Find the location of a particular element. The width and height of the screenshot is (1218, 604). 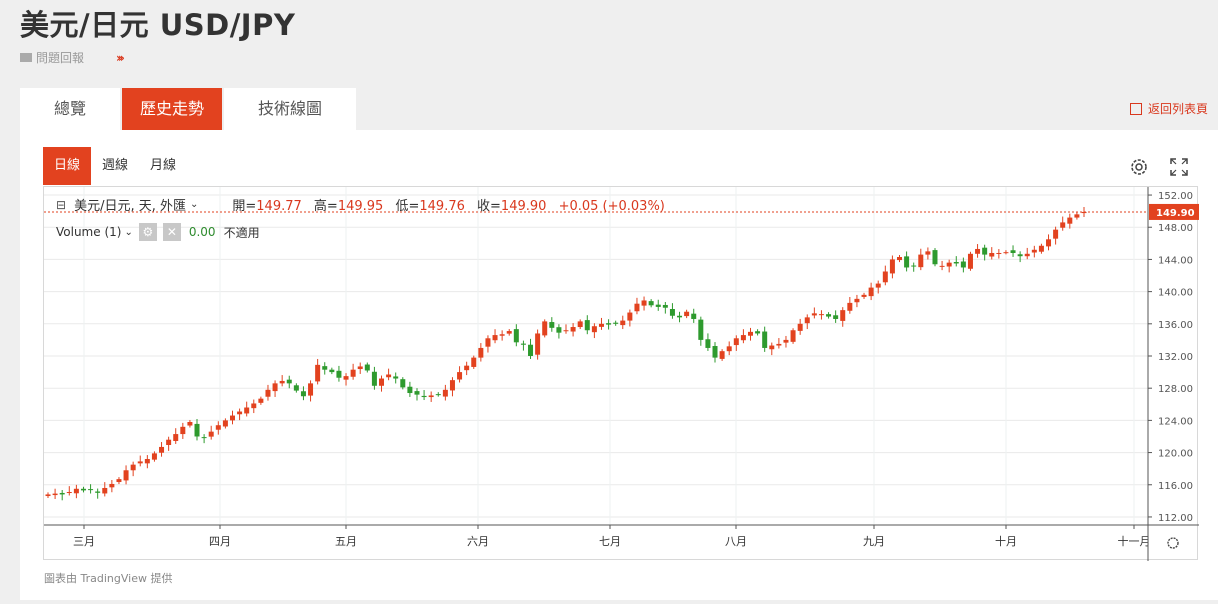

axis-settings-icon is located at coordinates (1173, 543).